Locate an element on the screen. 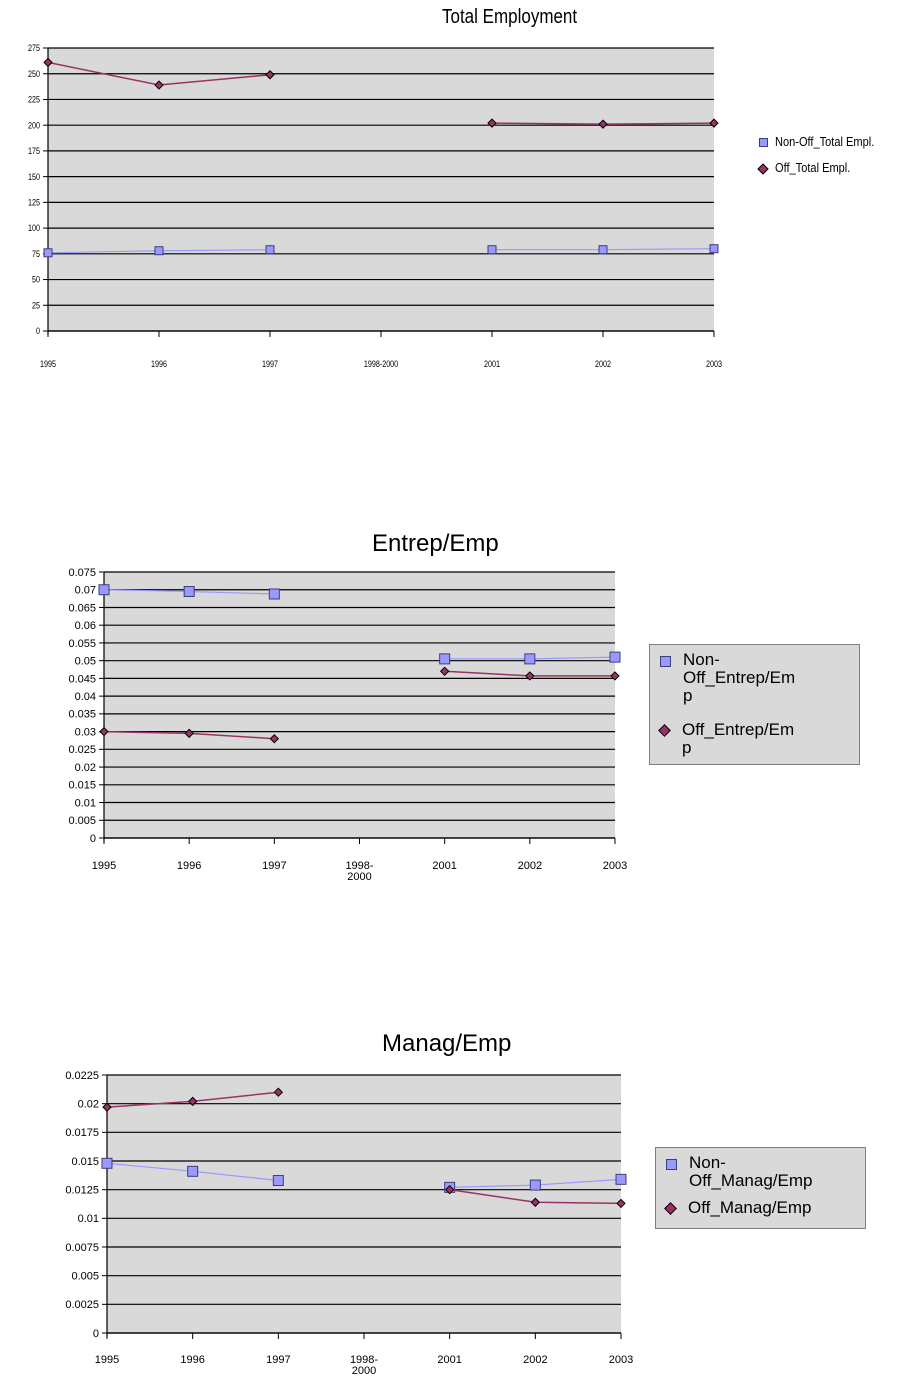 The image size is (922, 1385). legend-item-non-off: Non- Off_Manag/Emp is located at coordinates (739, 1172).